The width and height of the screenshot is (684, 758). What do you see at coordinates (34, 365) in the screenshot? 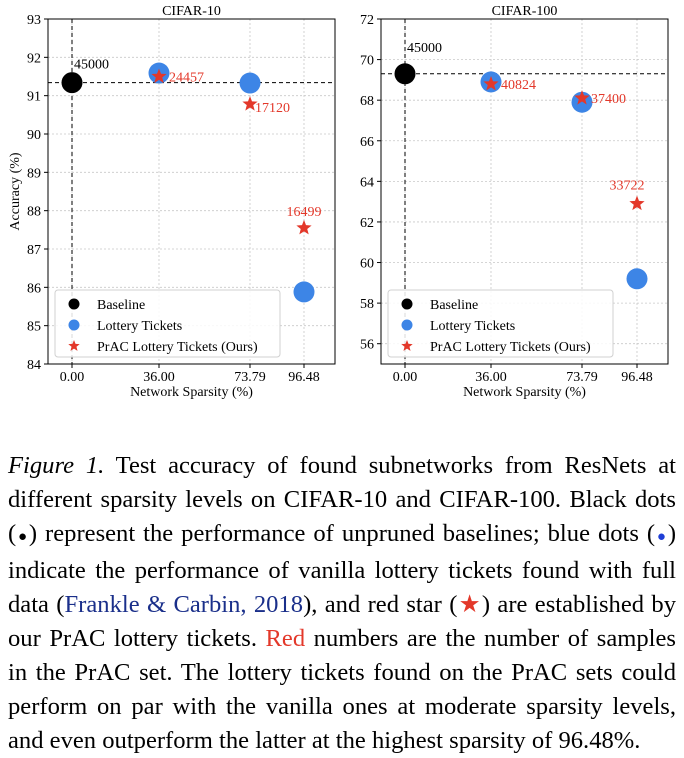
I see `y-tick-label: 84` at bounding box center [34, 365].